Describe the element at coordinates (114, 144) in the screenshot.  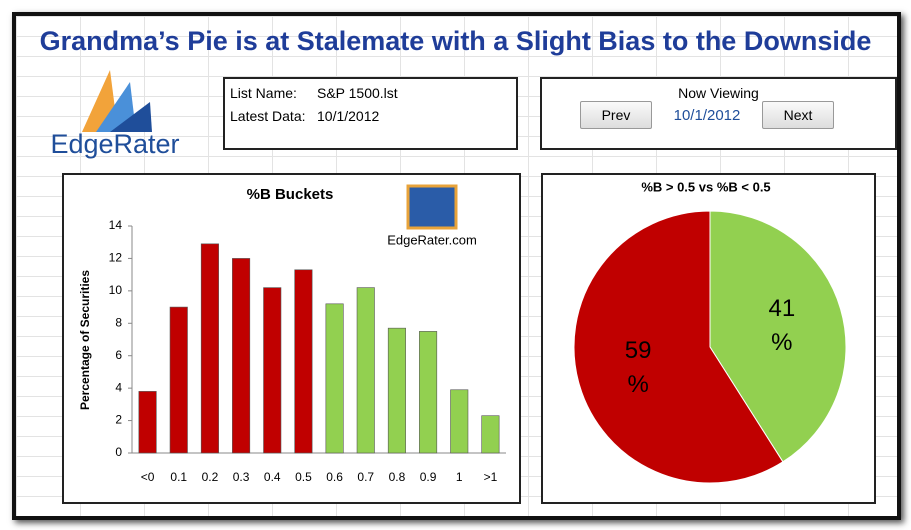
I see `logo-text: EdgeRater` at that location.